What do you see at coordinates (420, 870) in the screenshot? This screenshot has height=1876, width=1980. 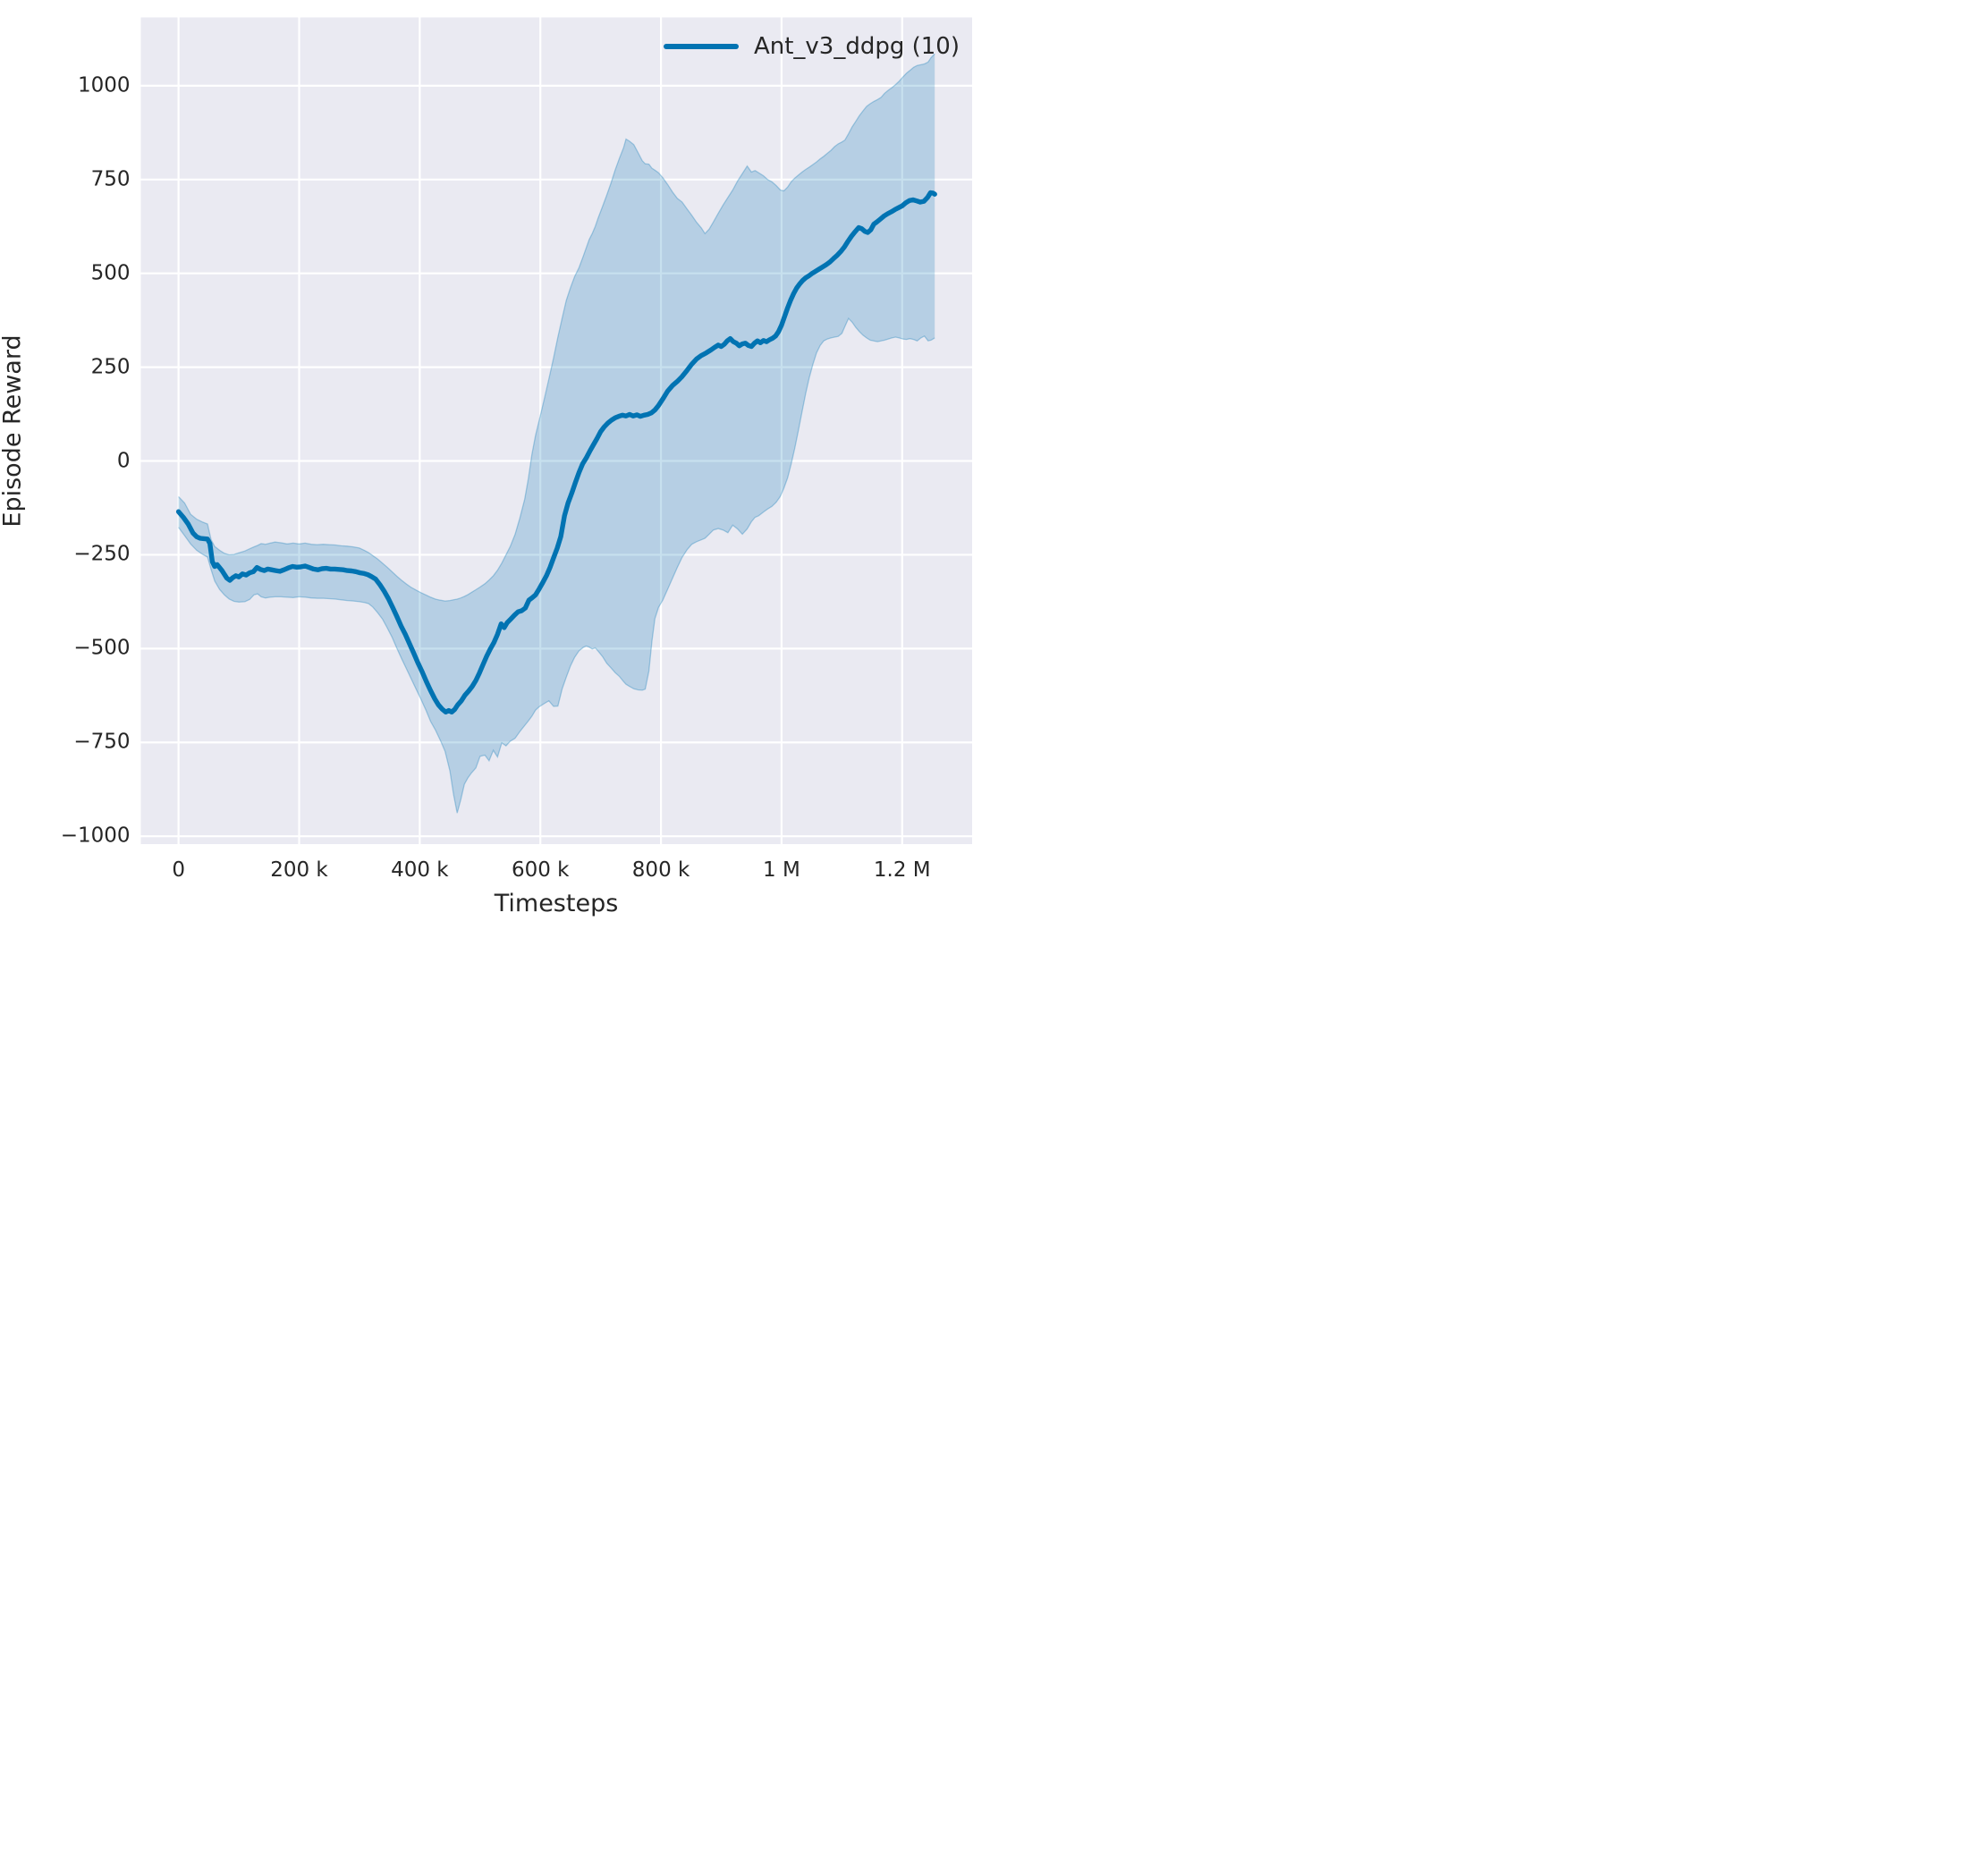 I see `x-tick-label: 400 k` at bounding box center [420, 870].